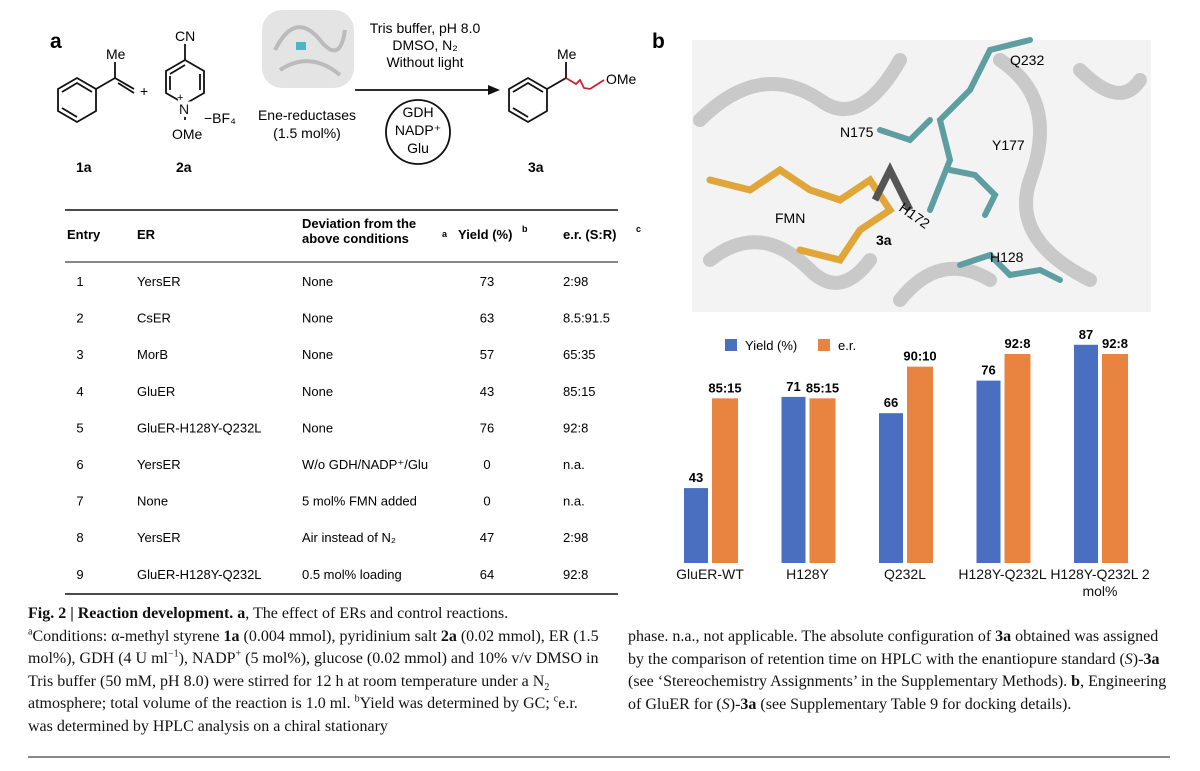  Describe the element at coordinates (487, 391) in the screenshot. I see `table-cell: 43` at that location.